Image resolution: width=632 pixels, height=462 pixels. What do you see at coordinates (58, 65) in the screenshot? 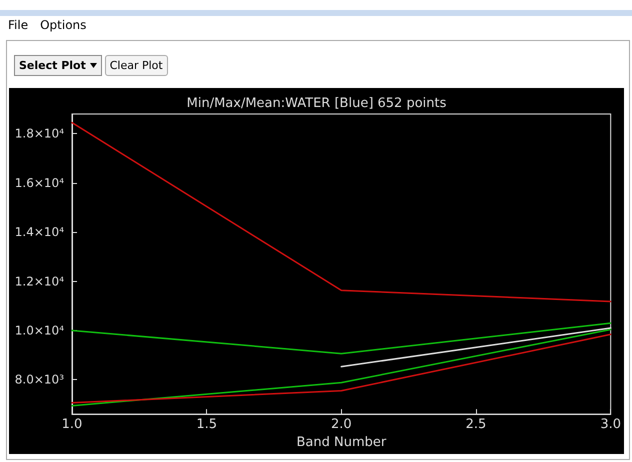
I see `text: Select Plot` at bounding box center [58, 65].